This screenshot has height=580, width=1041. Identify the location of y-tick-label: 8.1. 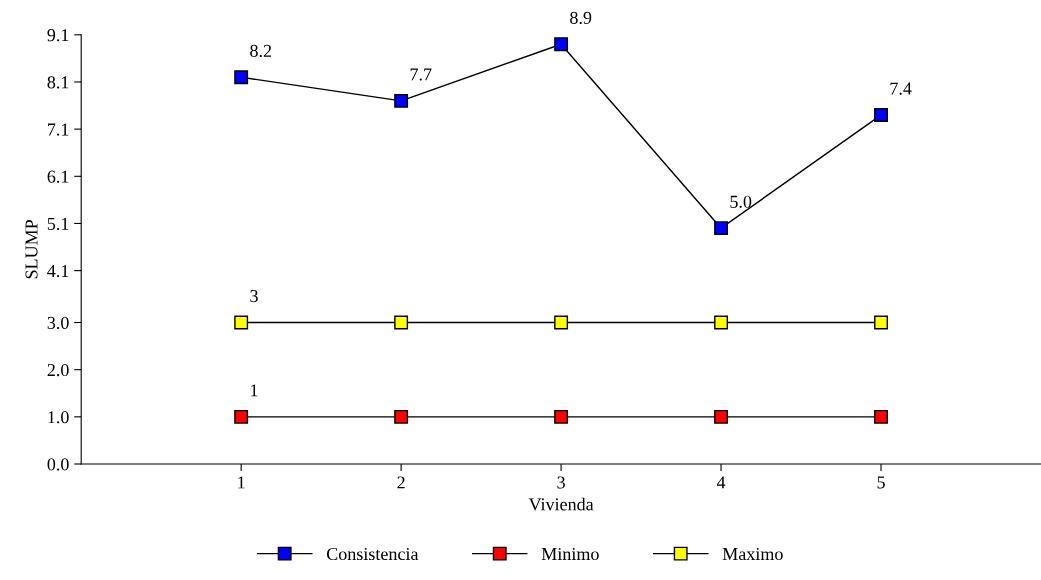
(58, 82).